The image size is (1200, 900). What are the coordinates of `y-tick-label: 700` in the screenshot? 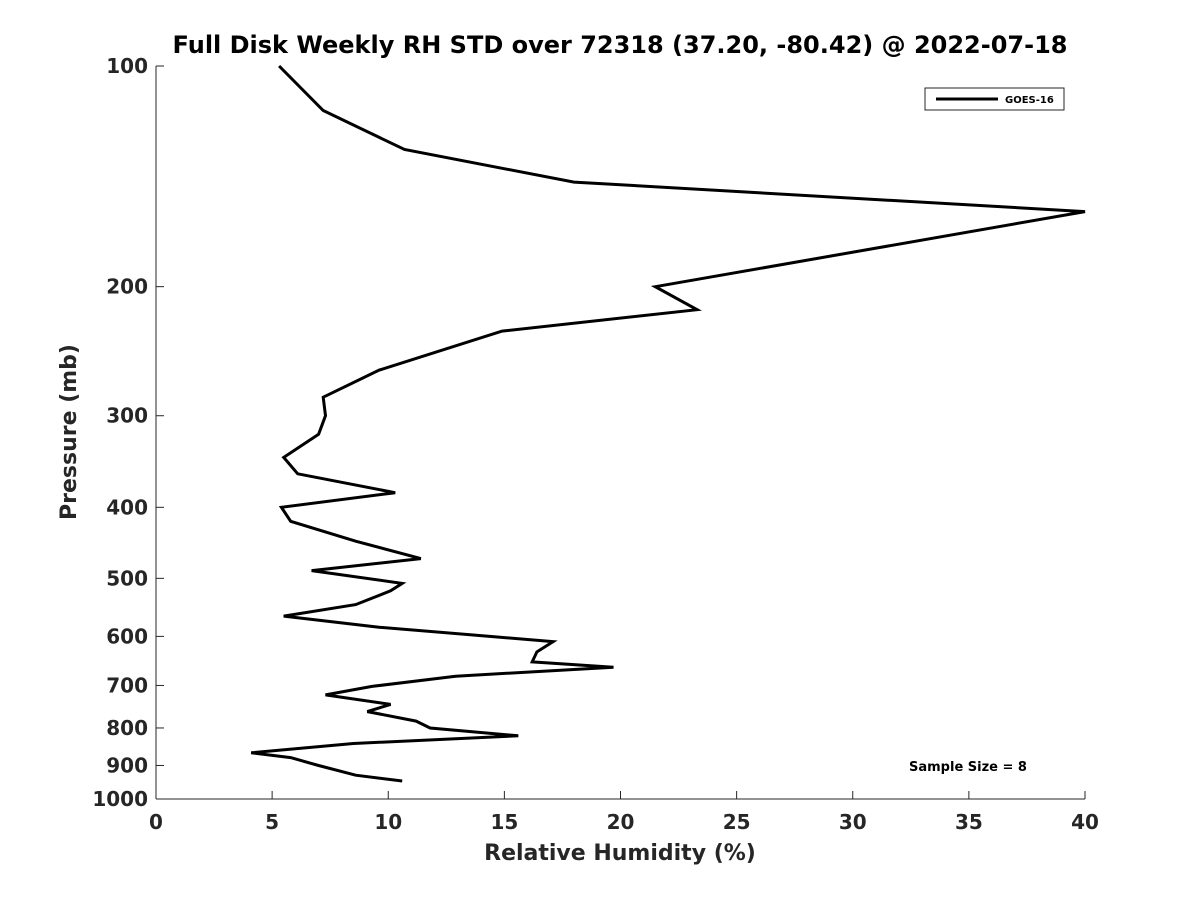 It's located at (127, 685).